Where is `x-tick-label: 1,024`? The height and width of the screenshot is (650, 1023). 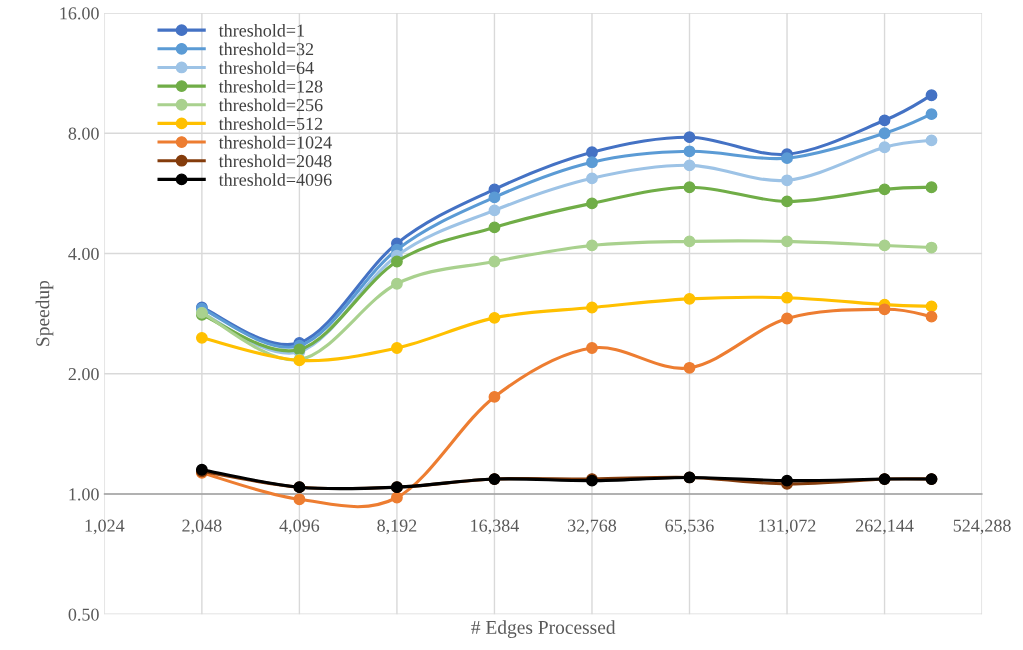 x-tick-label: 1,024 is located at coordinates (105, 527).